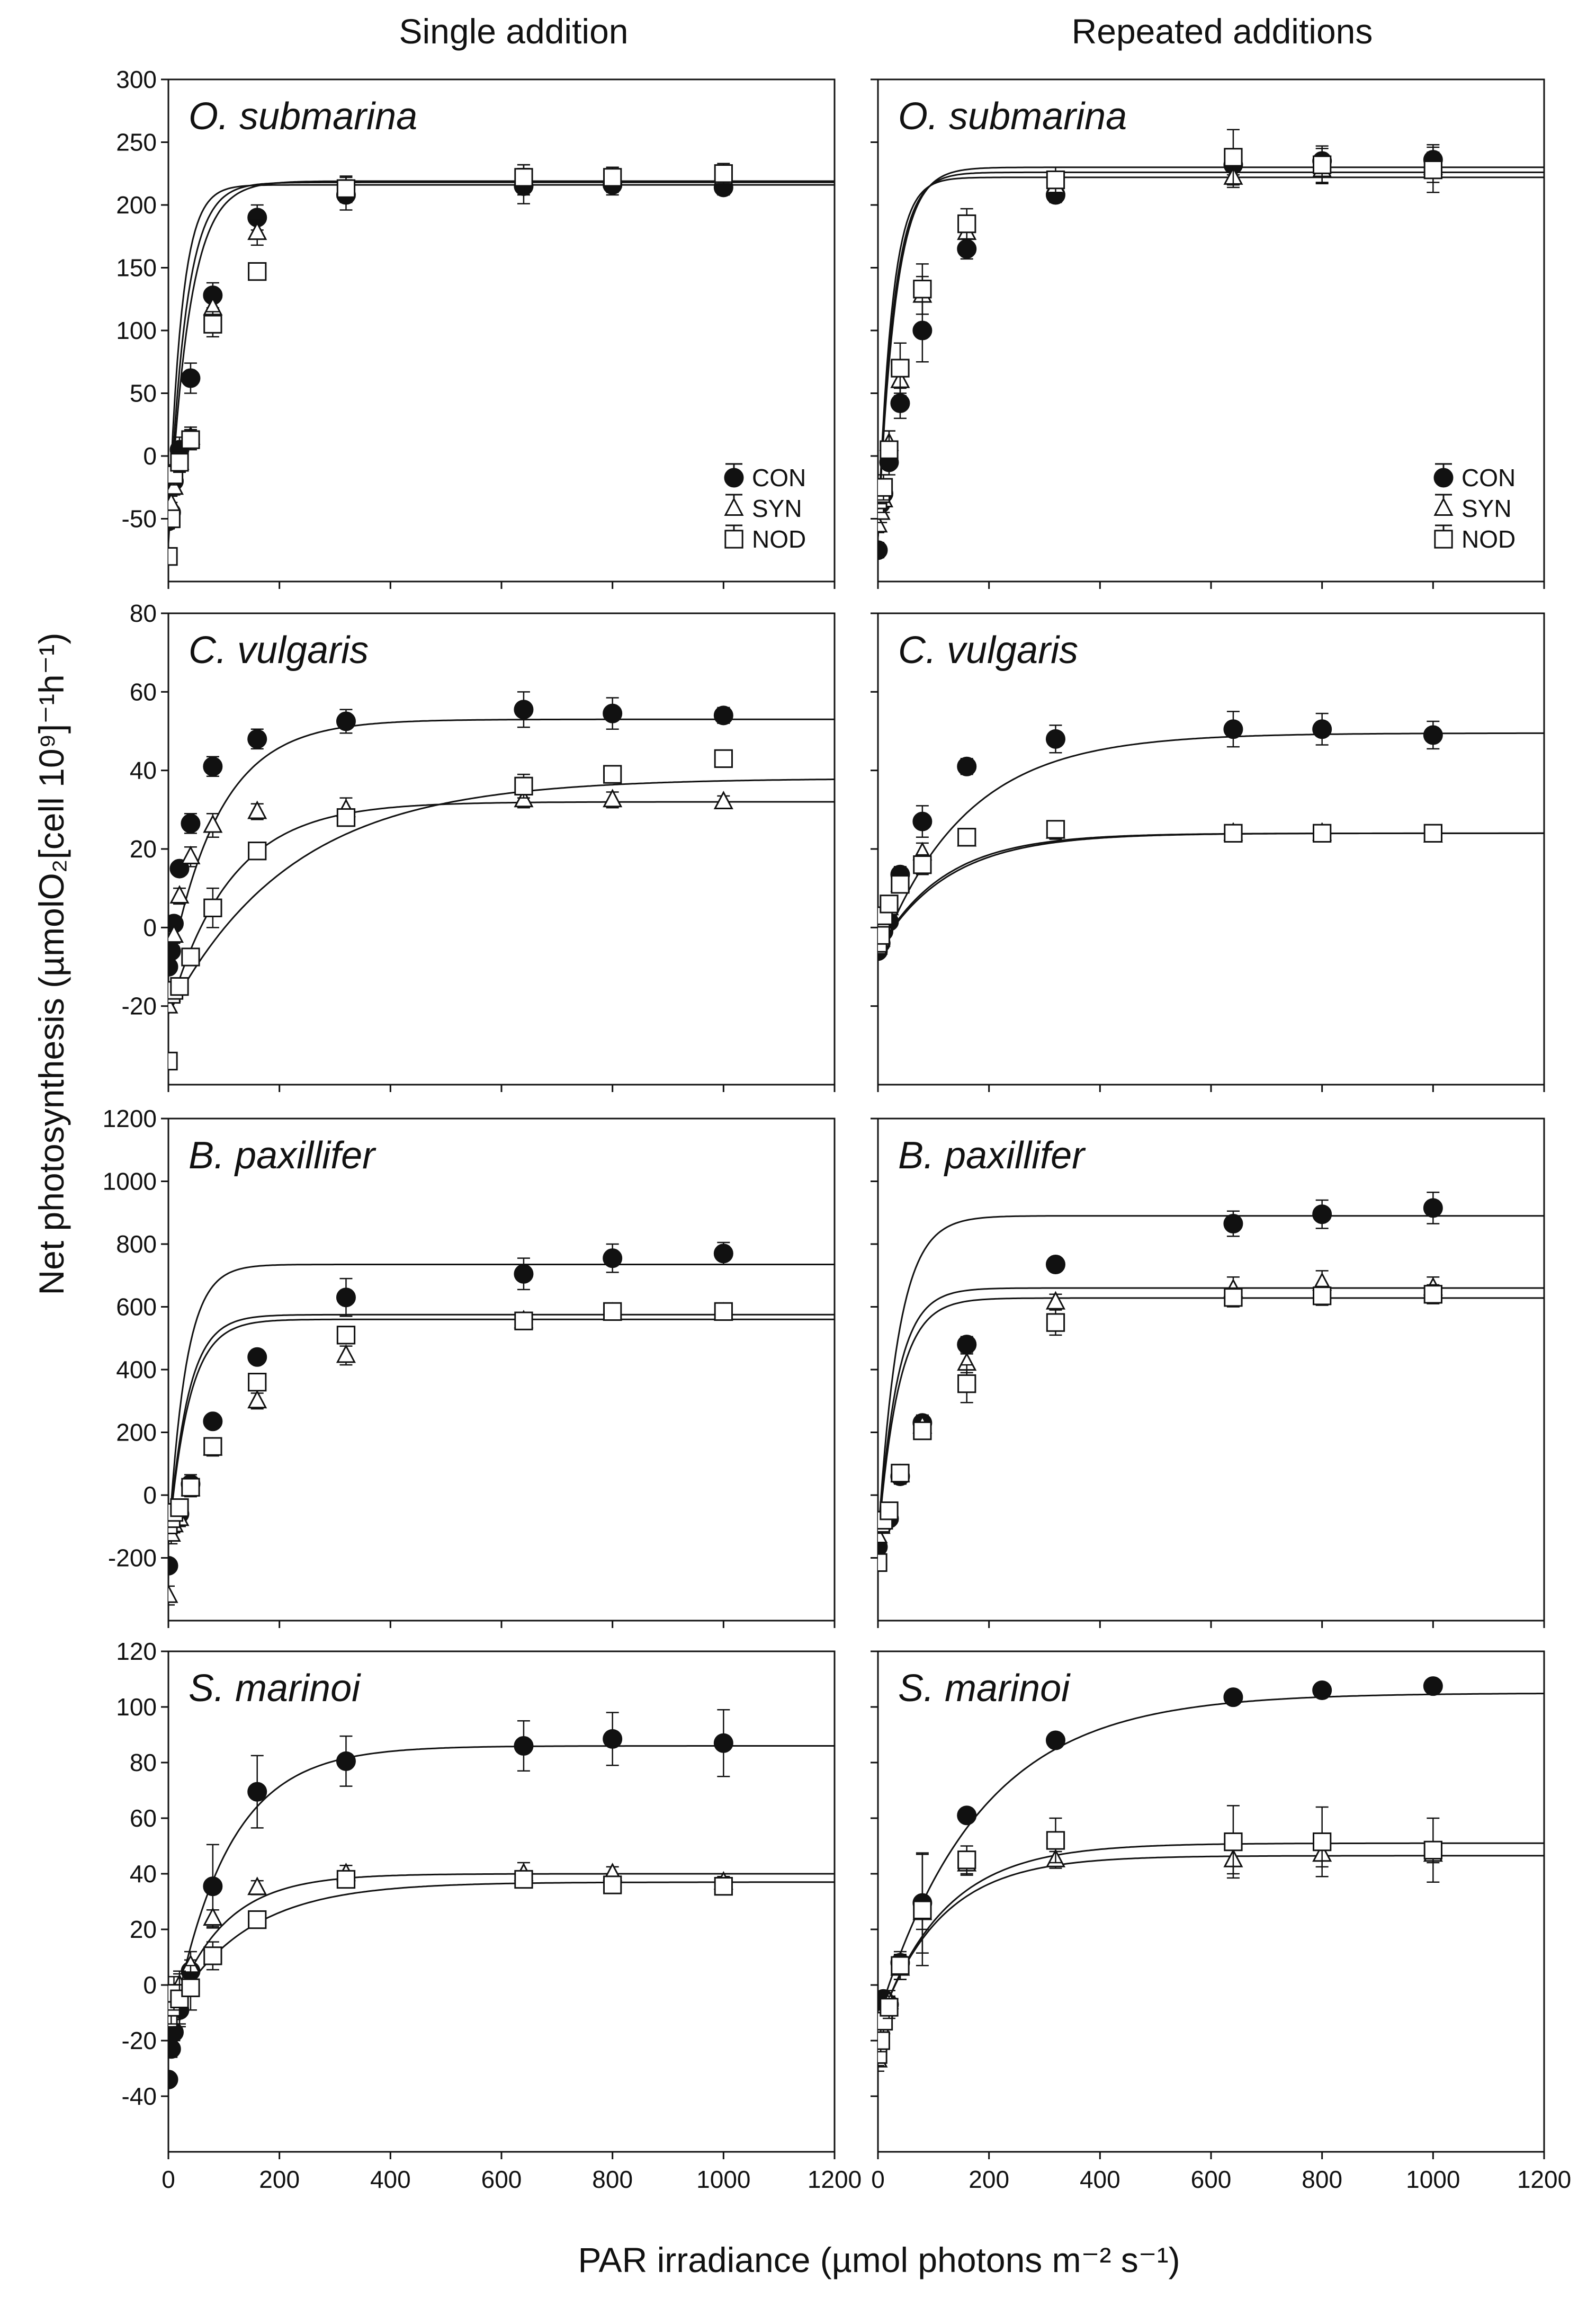 The height and width of the screenshot is (2298, 1596). What do you see at coordinates (143, 1929) in the screenshot?
I see `y-tick-label: 20` at bounding box center [143, 1929].